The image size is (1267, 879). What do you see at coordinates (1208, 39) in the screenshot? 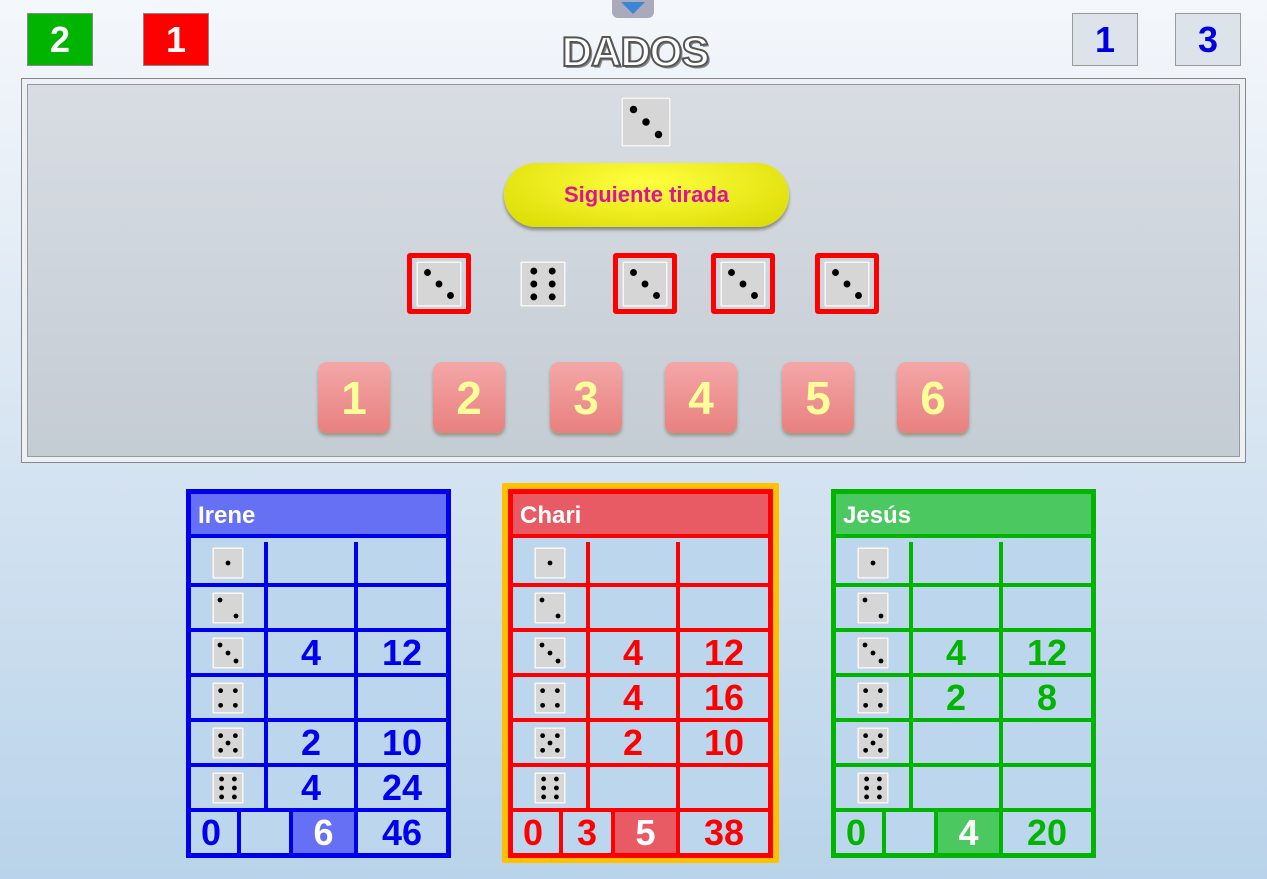
I see `roll-counter: 3` at bounding box center [1208, 39].